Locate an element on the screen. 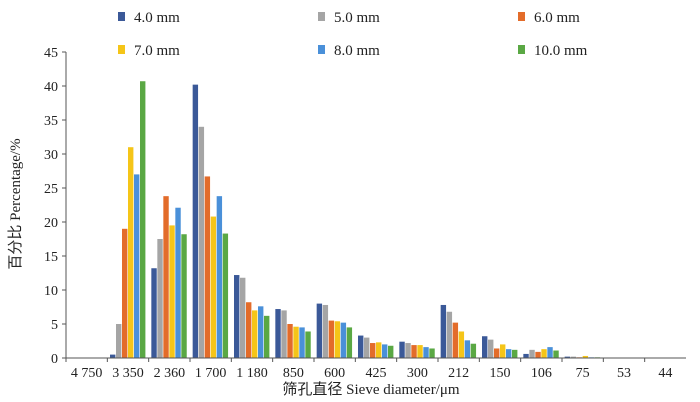 The width and height of the screenshot is (700, 402). bar-10.0mm-1180 is located at coordinates (267, 336).